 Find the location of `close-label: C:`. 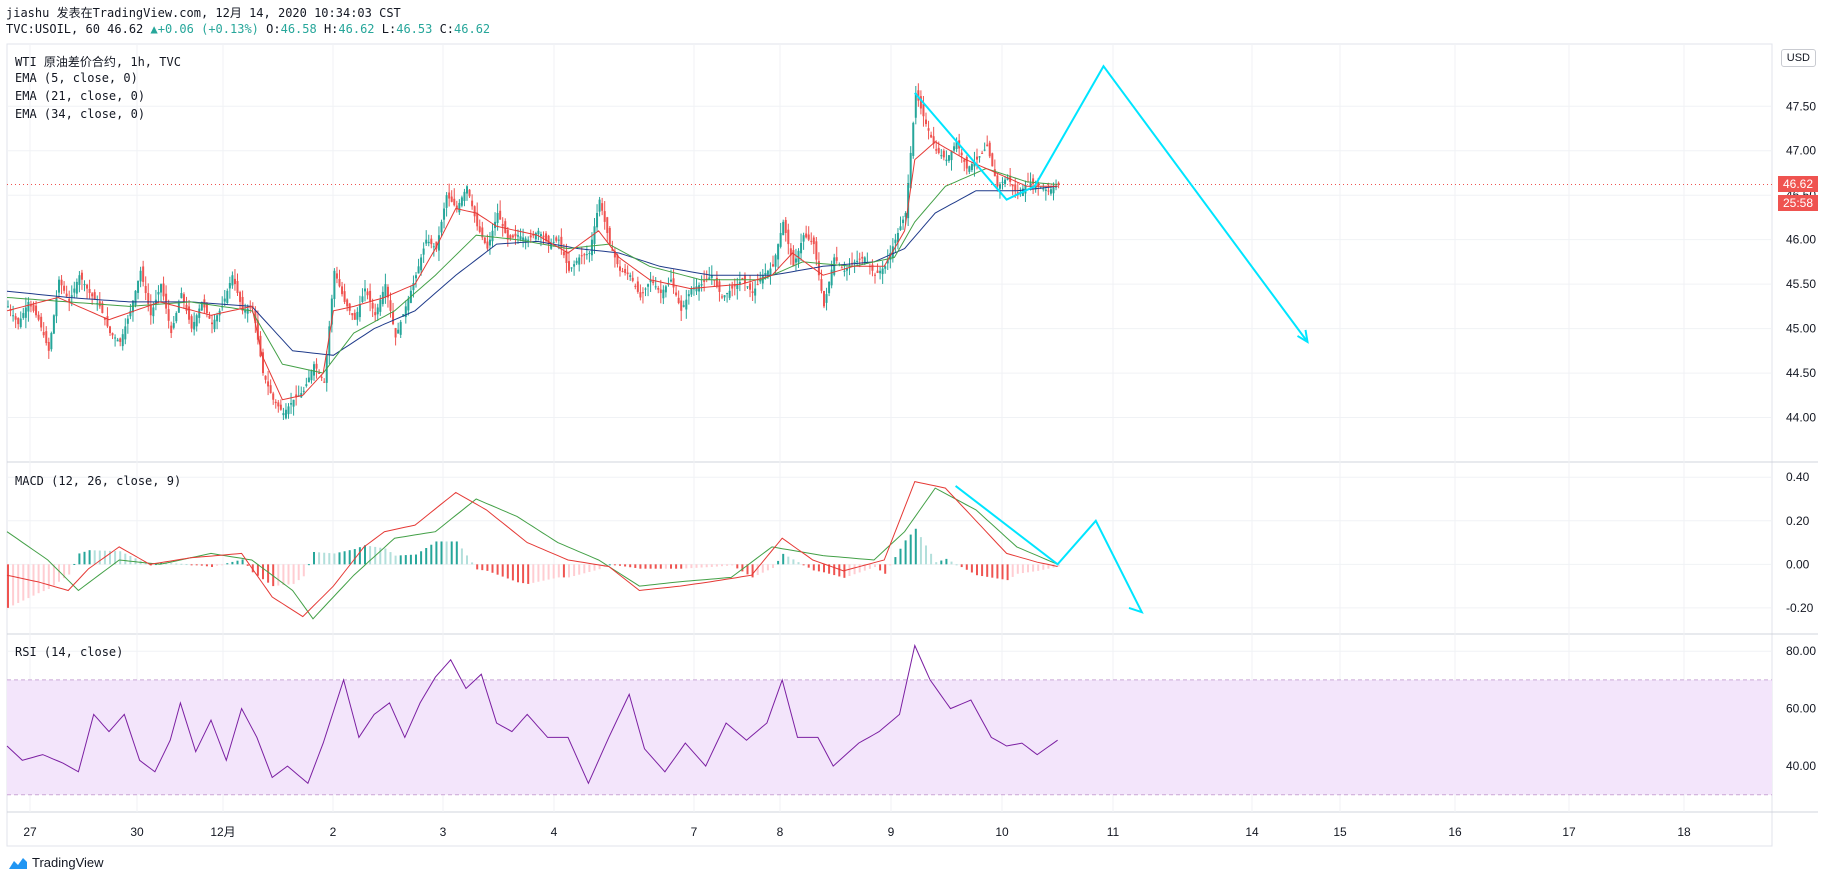

close-label: C: is located at coordinates (447, 29).